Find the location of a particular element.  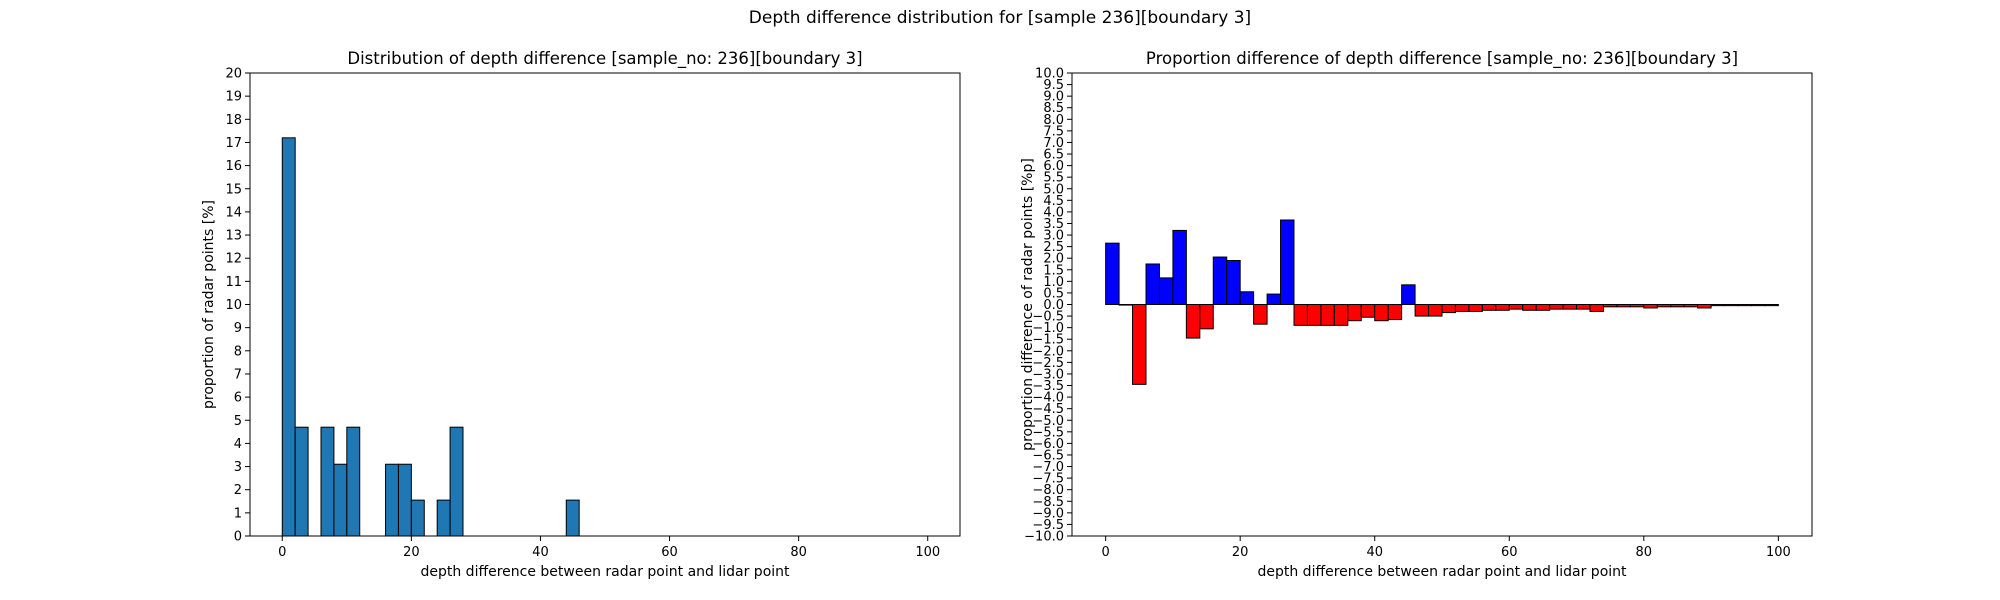

diff-y-tick-label-7: 7.0 is located at coordinates (1053, 143).